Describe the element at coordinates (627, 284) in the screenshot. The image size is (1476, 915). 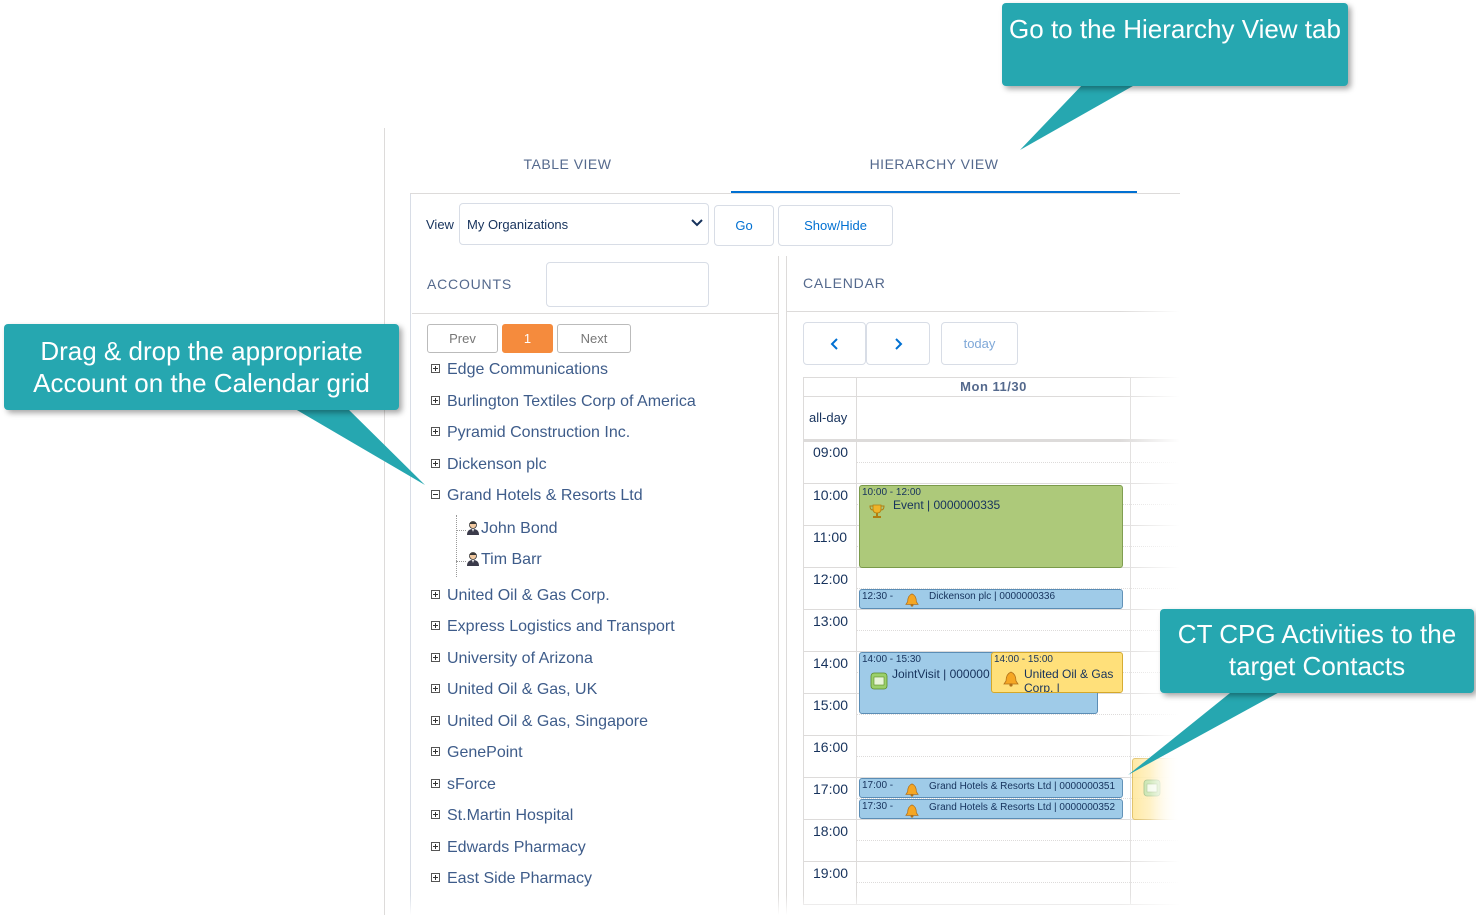
I see `accounts-search-input` at that location.